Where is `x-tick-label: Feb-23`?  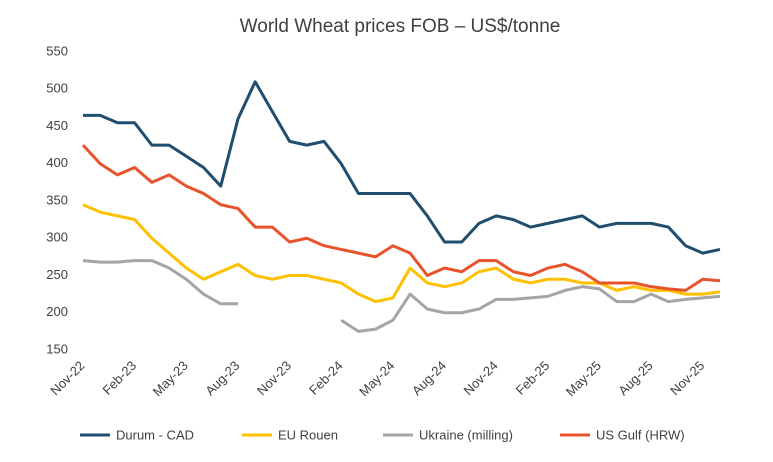 x-tick-label: Feb-23 is located at coordinates (119, 378).